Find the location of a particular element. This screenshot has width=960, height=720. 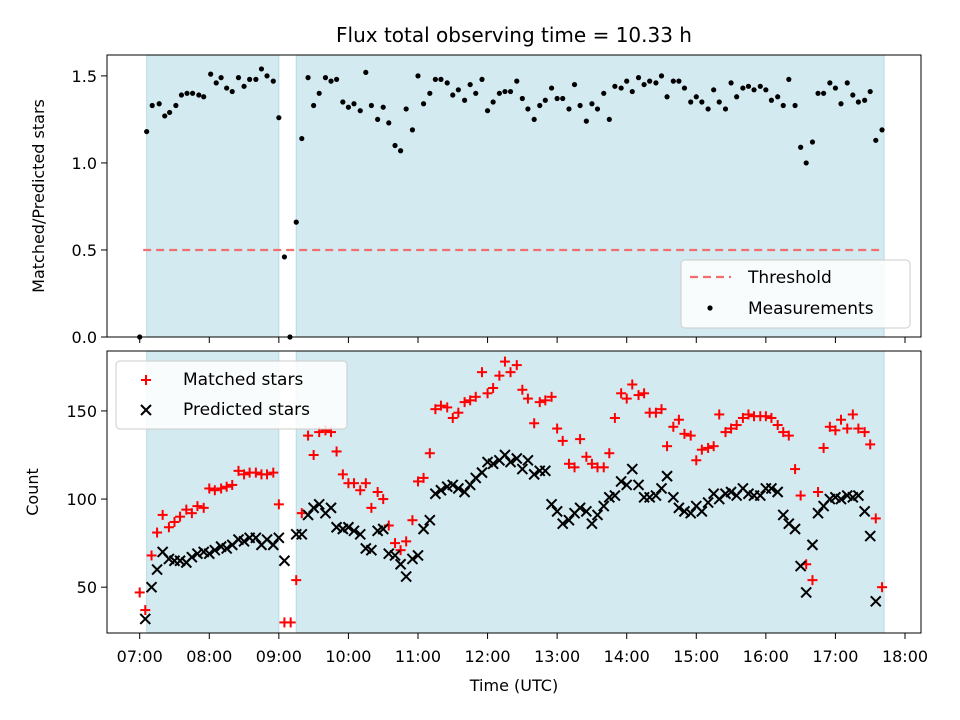

ratio-legend: Threshold Measurements is located at coordinates (795, 294).